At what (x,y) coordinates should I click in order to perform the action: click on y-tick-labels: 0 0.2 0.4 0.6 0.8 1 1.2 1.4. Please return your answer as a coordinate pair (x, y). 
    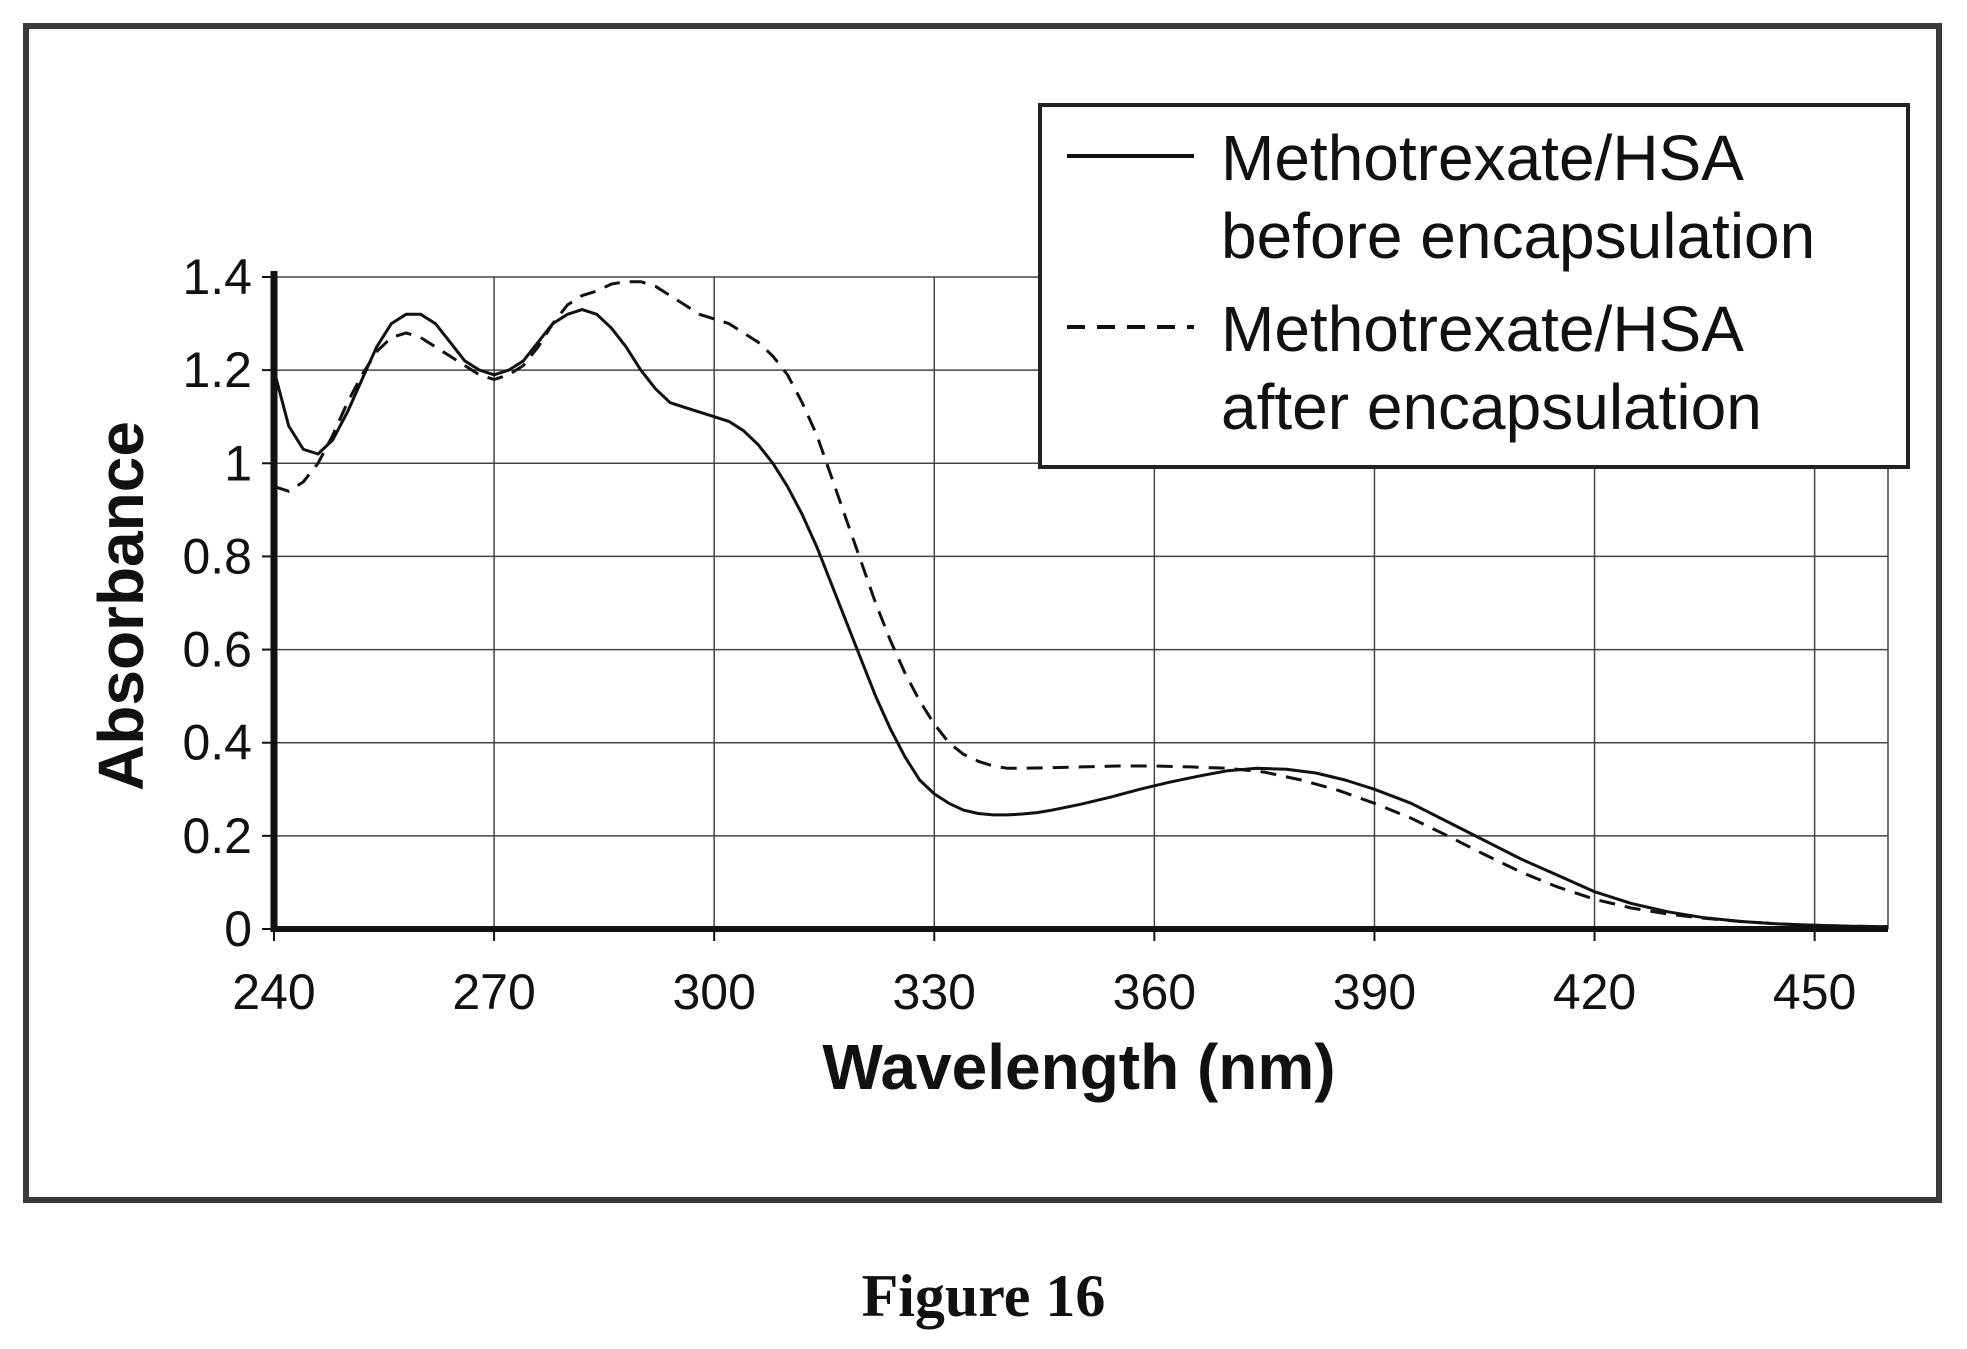
    Looking at the image, I should click on (217, 603).